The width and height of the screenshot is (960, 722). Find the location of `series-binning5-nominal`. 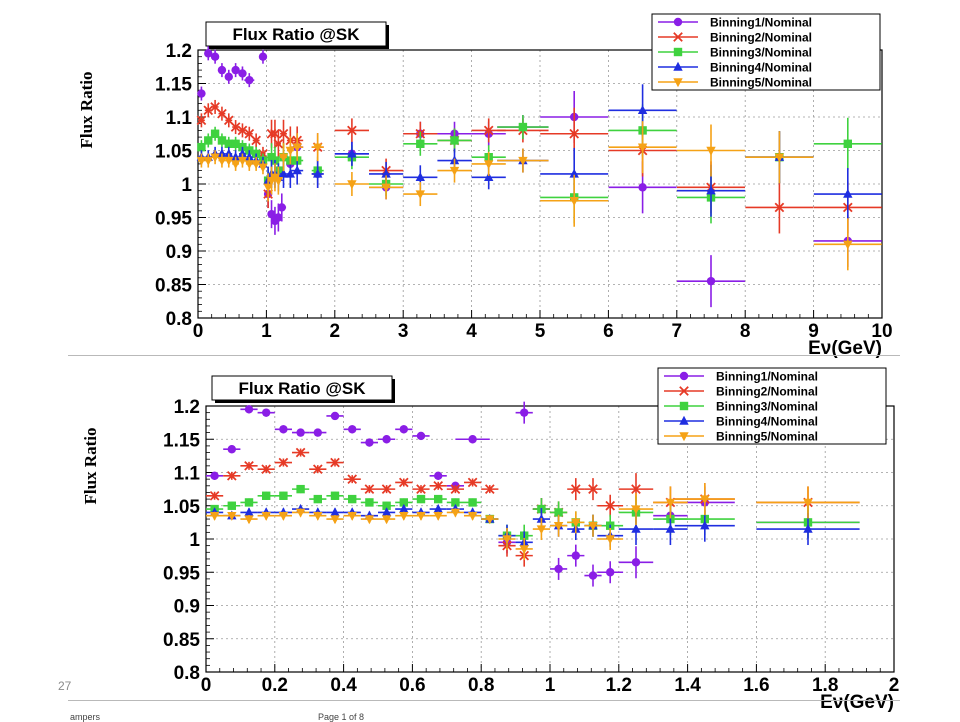

series-binning5-nominal is located at coordinates (533, 521).